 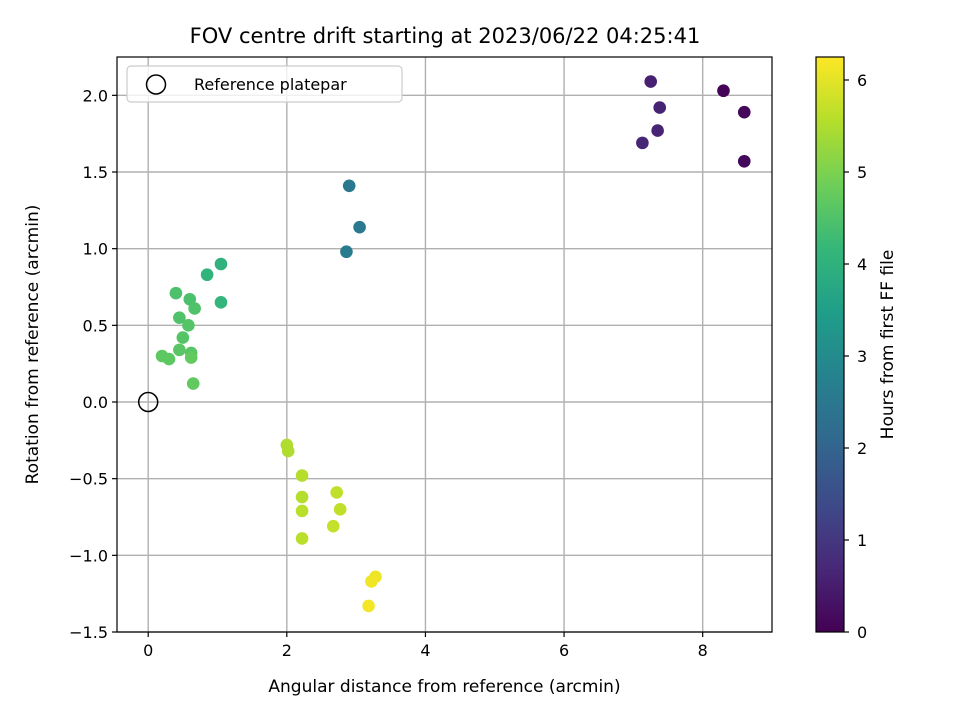 I want to click on reference-marker-layer, so click(x=148, y=402).